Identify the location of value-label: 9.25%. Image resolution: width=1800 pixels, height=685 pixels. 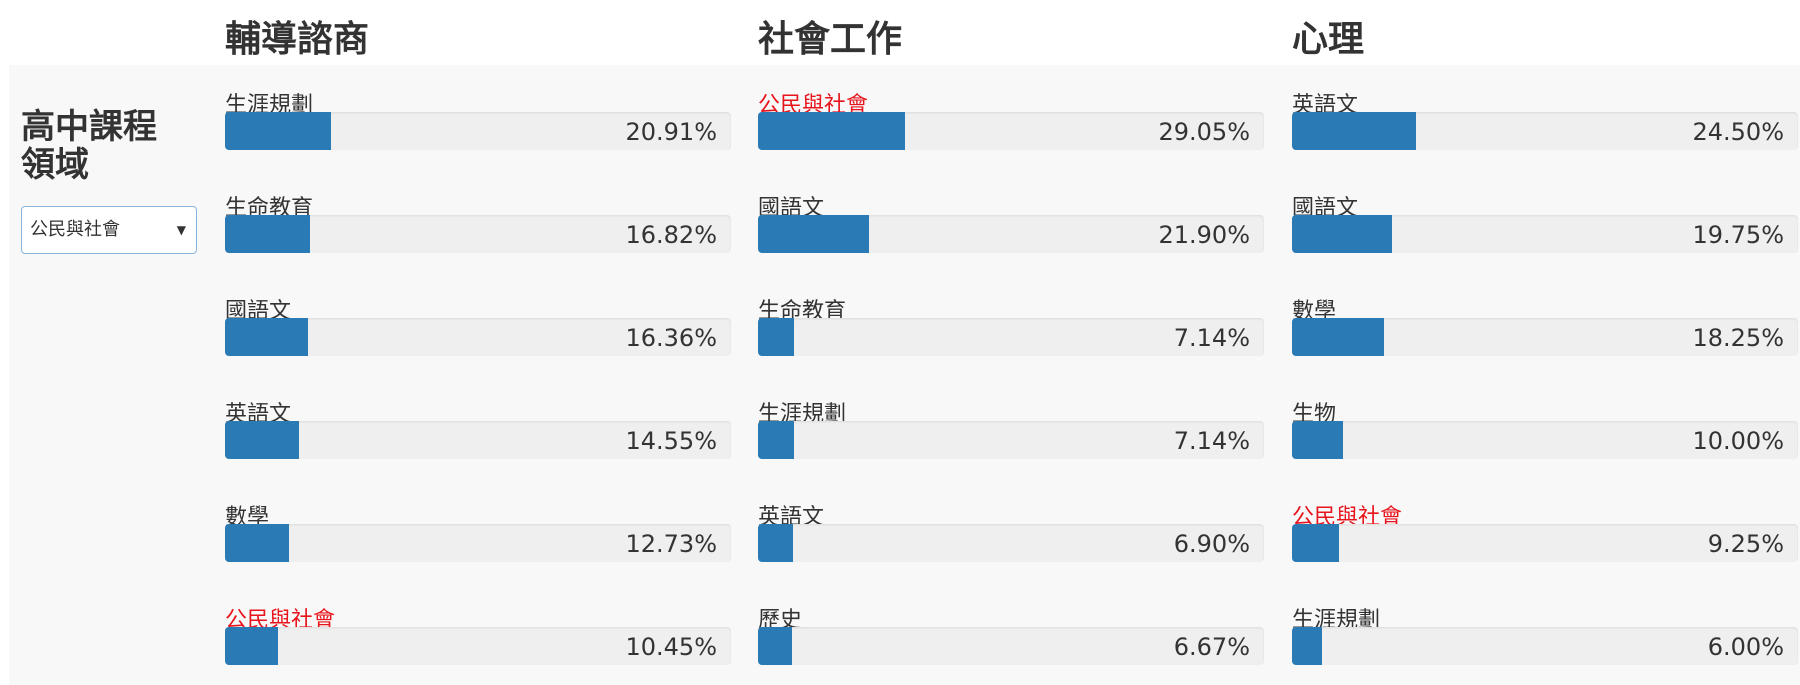
(1745, 544).